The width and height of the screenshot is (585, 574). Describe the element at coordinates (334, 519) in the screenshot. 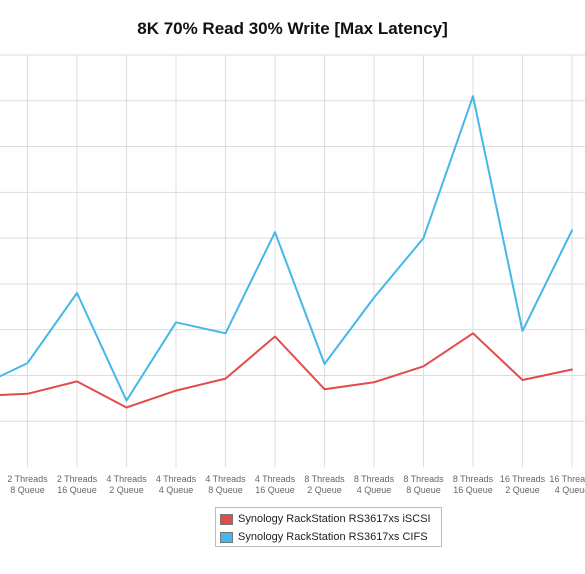

I see `legend-label-iscsi: Synology RackStation RS3617xs iSCSI` at that location.